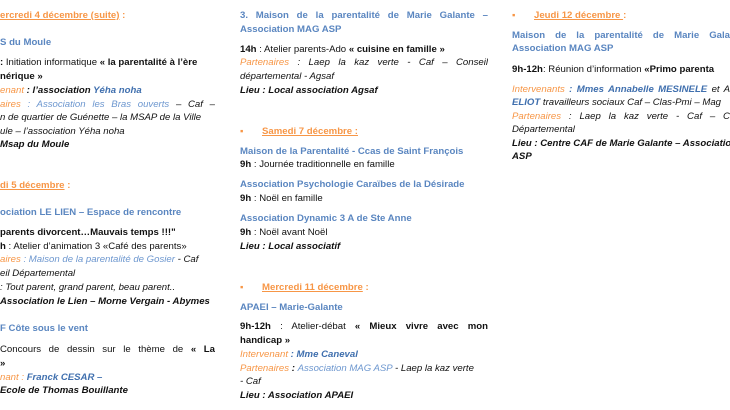 The height and width of the screenshot is (410, 730). Describe the element at coordinates (312, 287) in the screenshot. I see `text-segment: Mercredi 11 décembre` at that location.